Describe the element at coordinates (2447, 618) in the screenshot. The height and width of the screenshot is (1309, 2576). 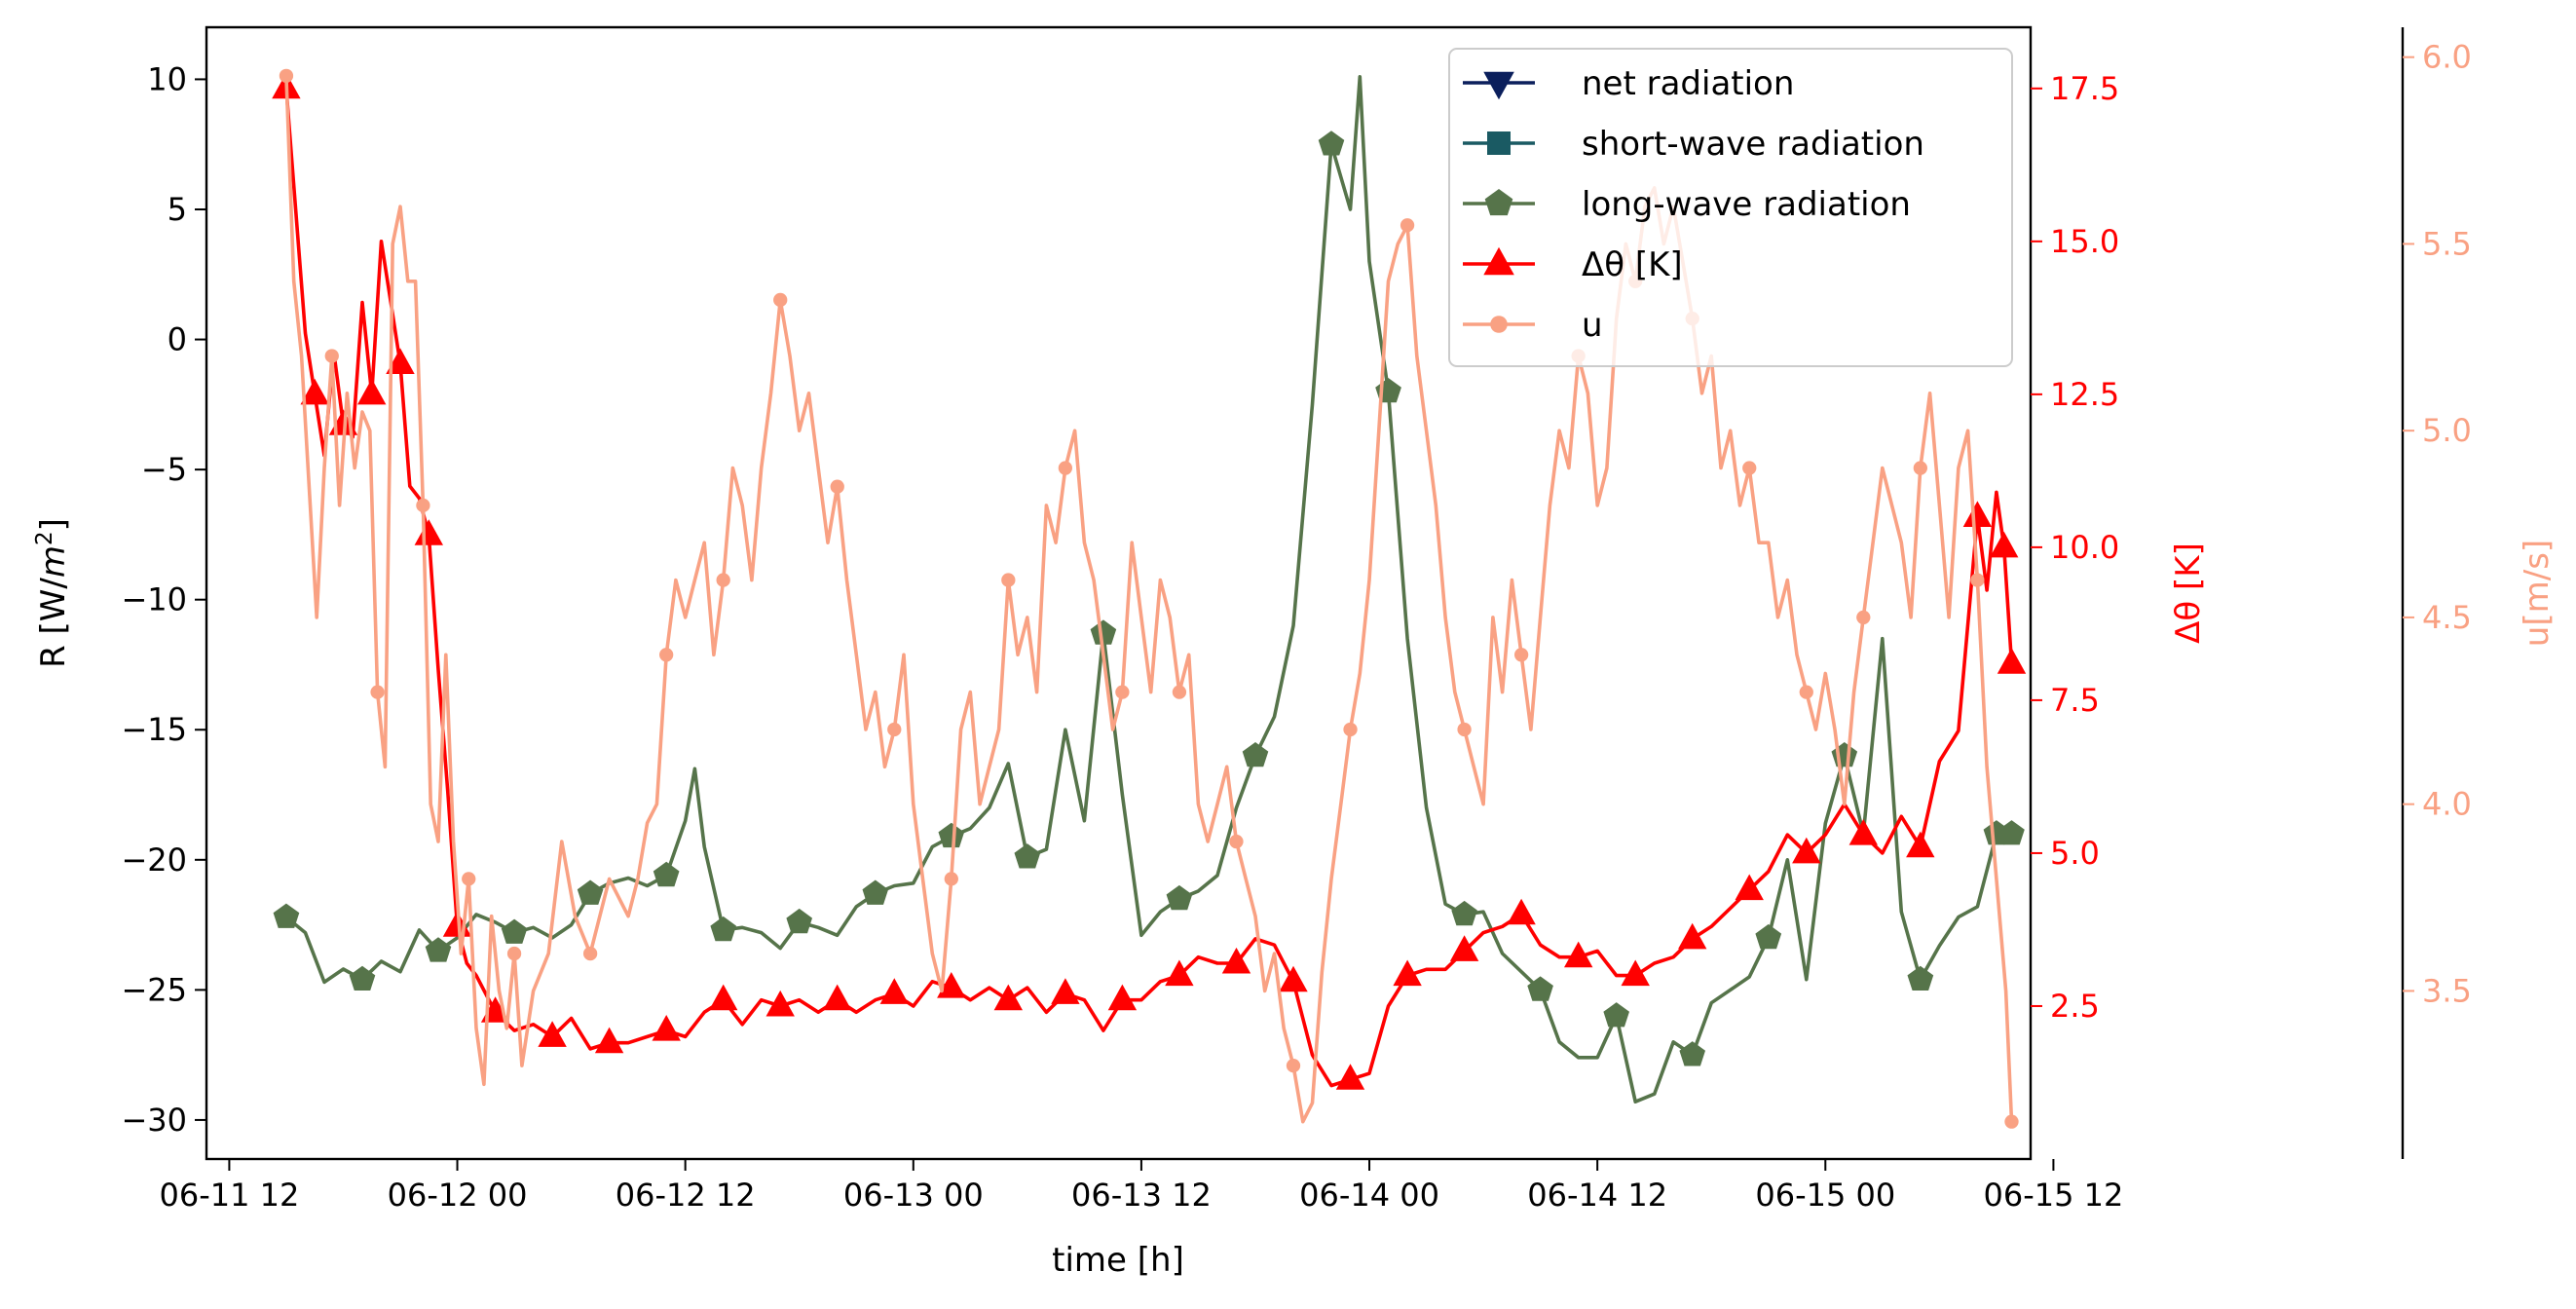
I see `right2-tick-label: 4.5` at that location.